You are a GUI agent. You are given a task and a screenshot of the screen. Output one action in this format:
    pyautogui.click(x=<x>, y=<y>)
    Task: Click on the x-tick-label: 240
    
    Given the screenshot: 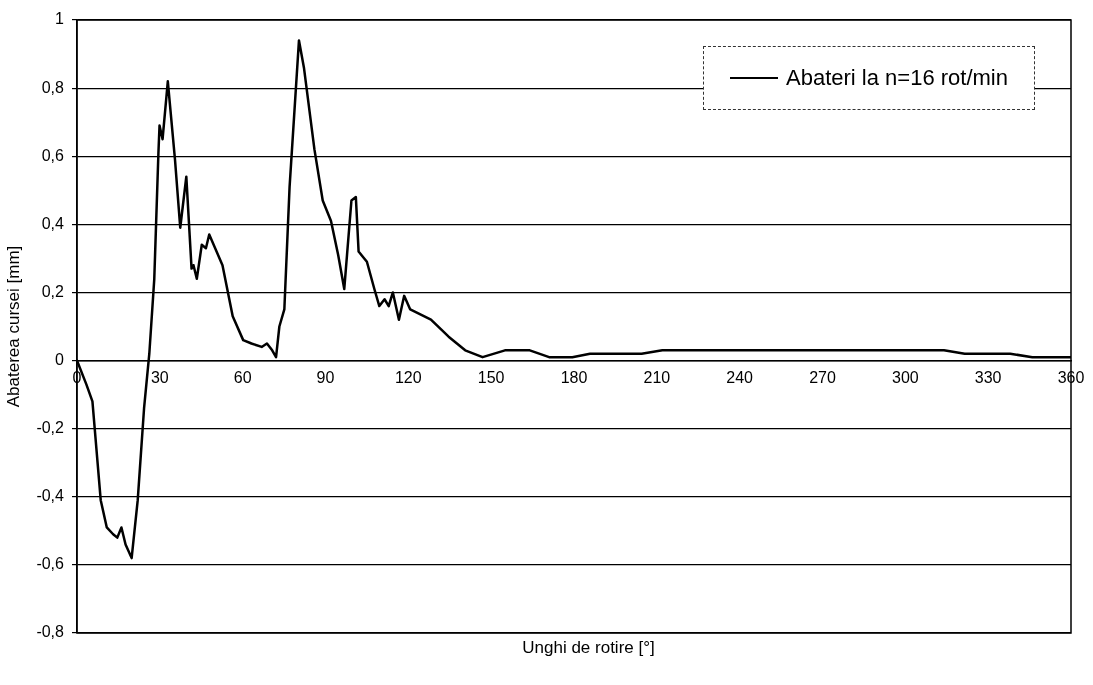 What is the action you would take?
    pyautogui.click(x=740, y=377)
    